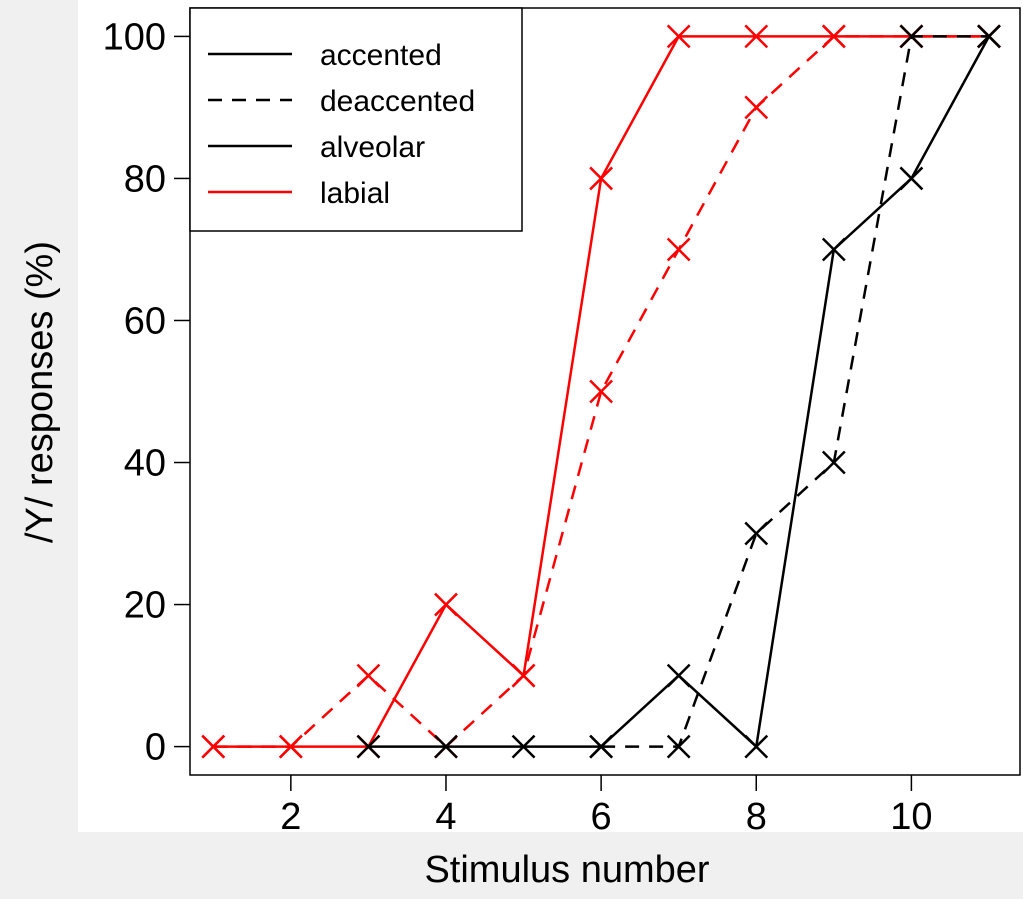  What do you see at coordinates (355, 193) in the screenshot?
I see `legend-label: labial` at bounding box center [355, 193].